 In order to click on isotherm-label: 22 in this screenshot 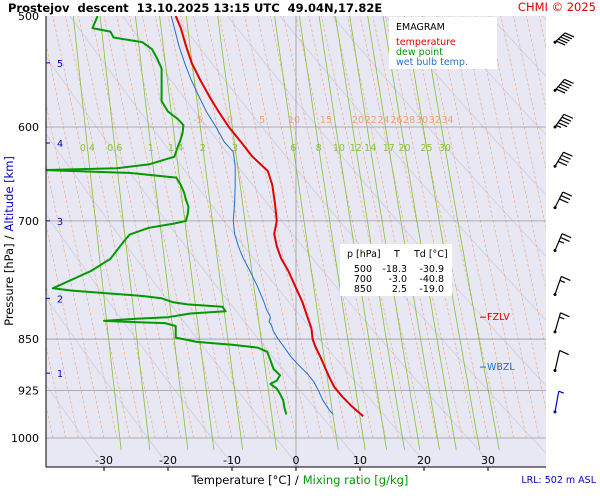, I will do `click(371, 120)`.